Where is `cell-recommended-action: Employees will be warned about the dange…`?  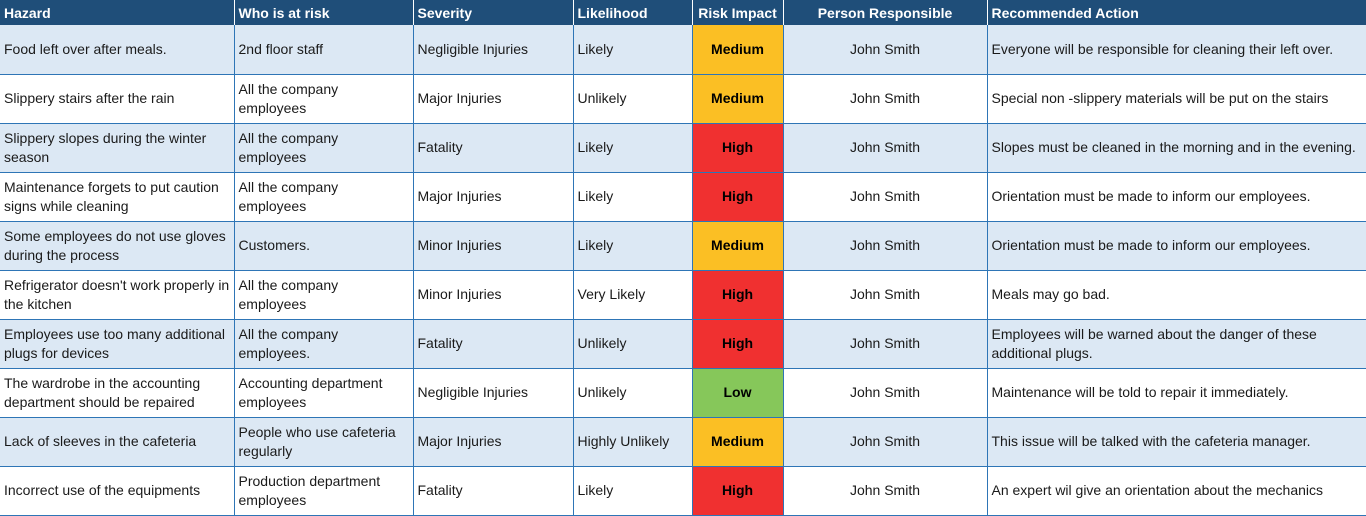
cell-recommended-action: Employees will be warned about the dange… is located at coordinates (1176, 344).